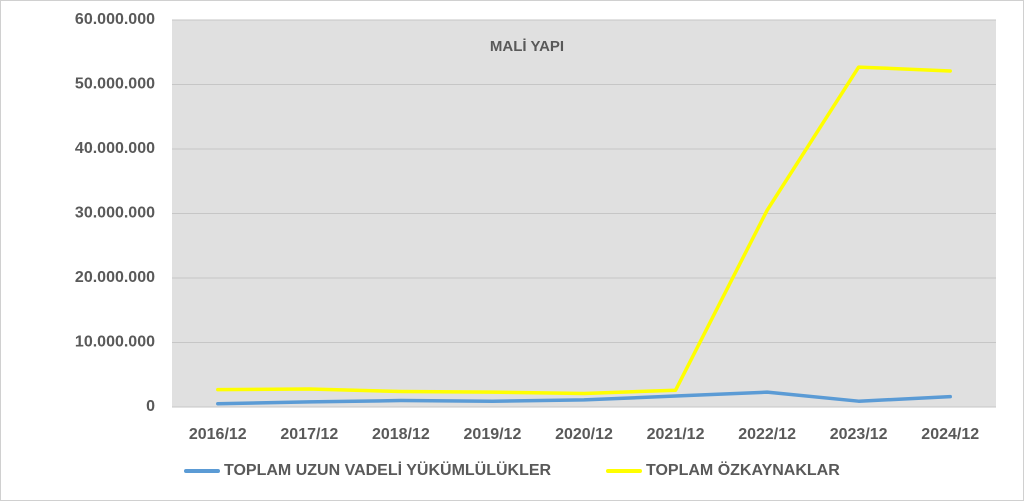  I want to click on x-tick-label: 2022/12, so click(767, 434).